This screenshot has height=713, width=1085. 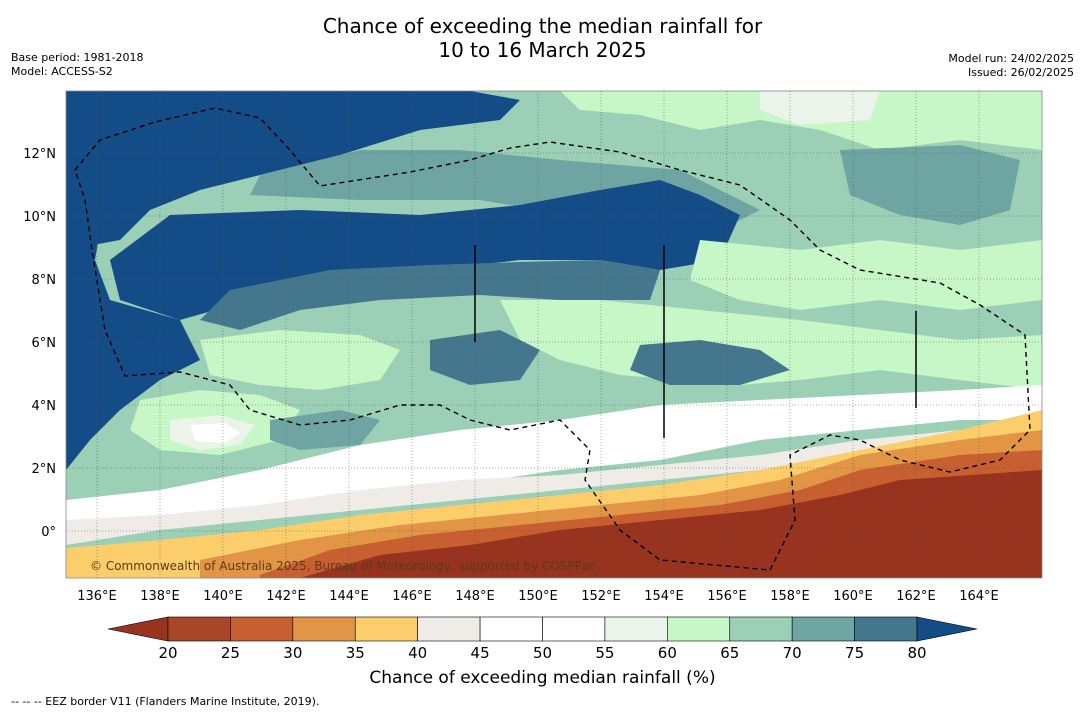 I want to click on lon-label: 148°E, so click(x=475, y=596).